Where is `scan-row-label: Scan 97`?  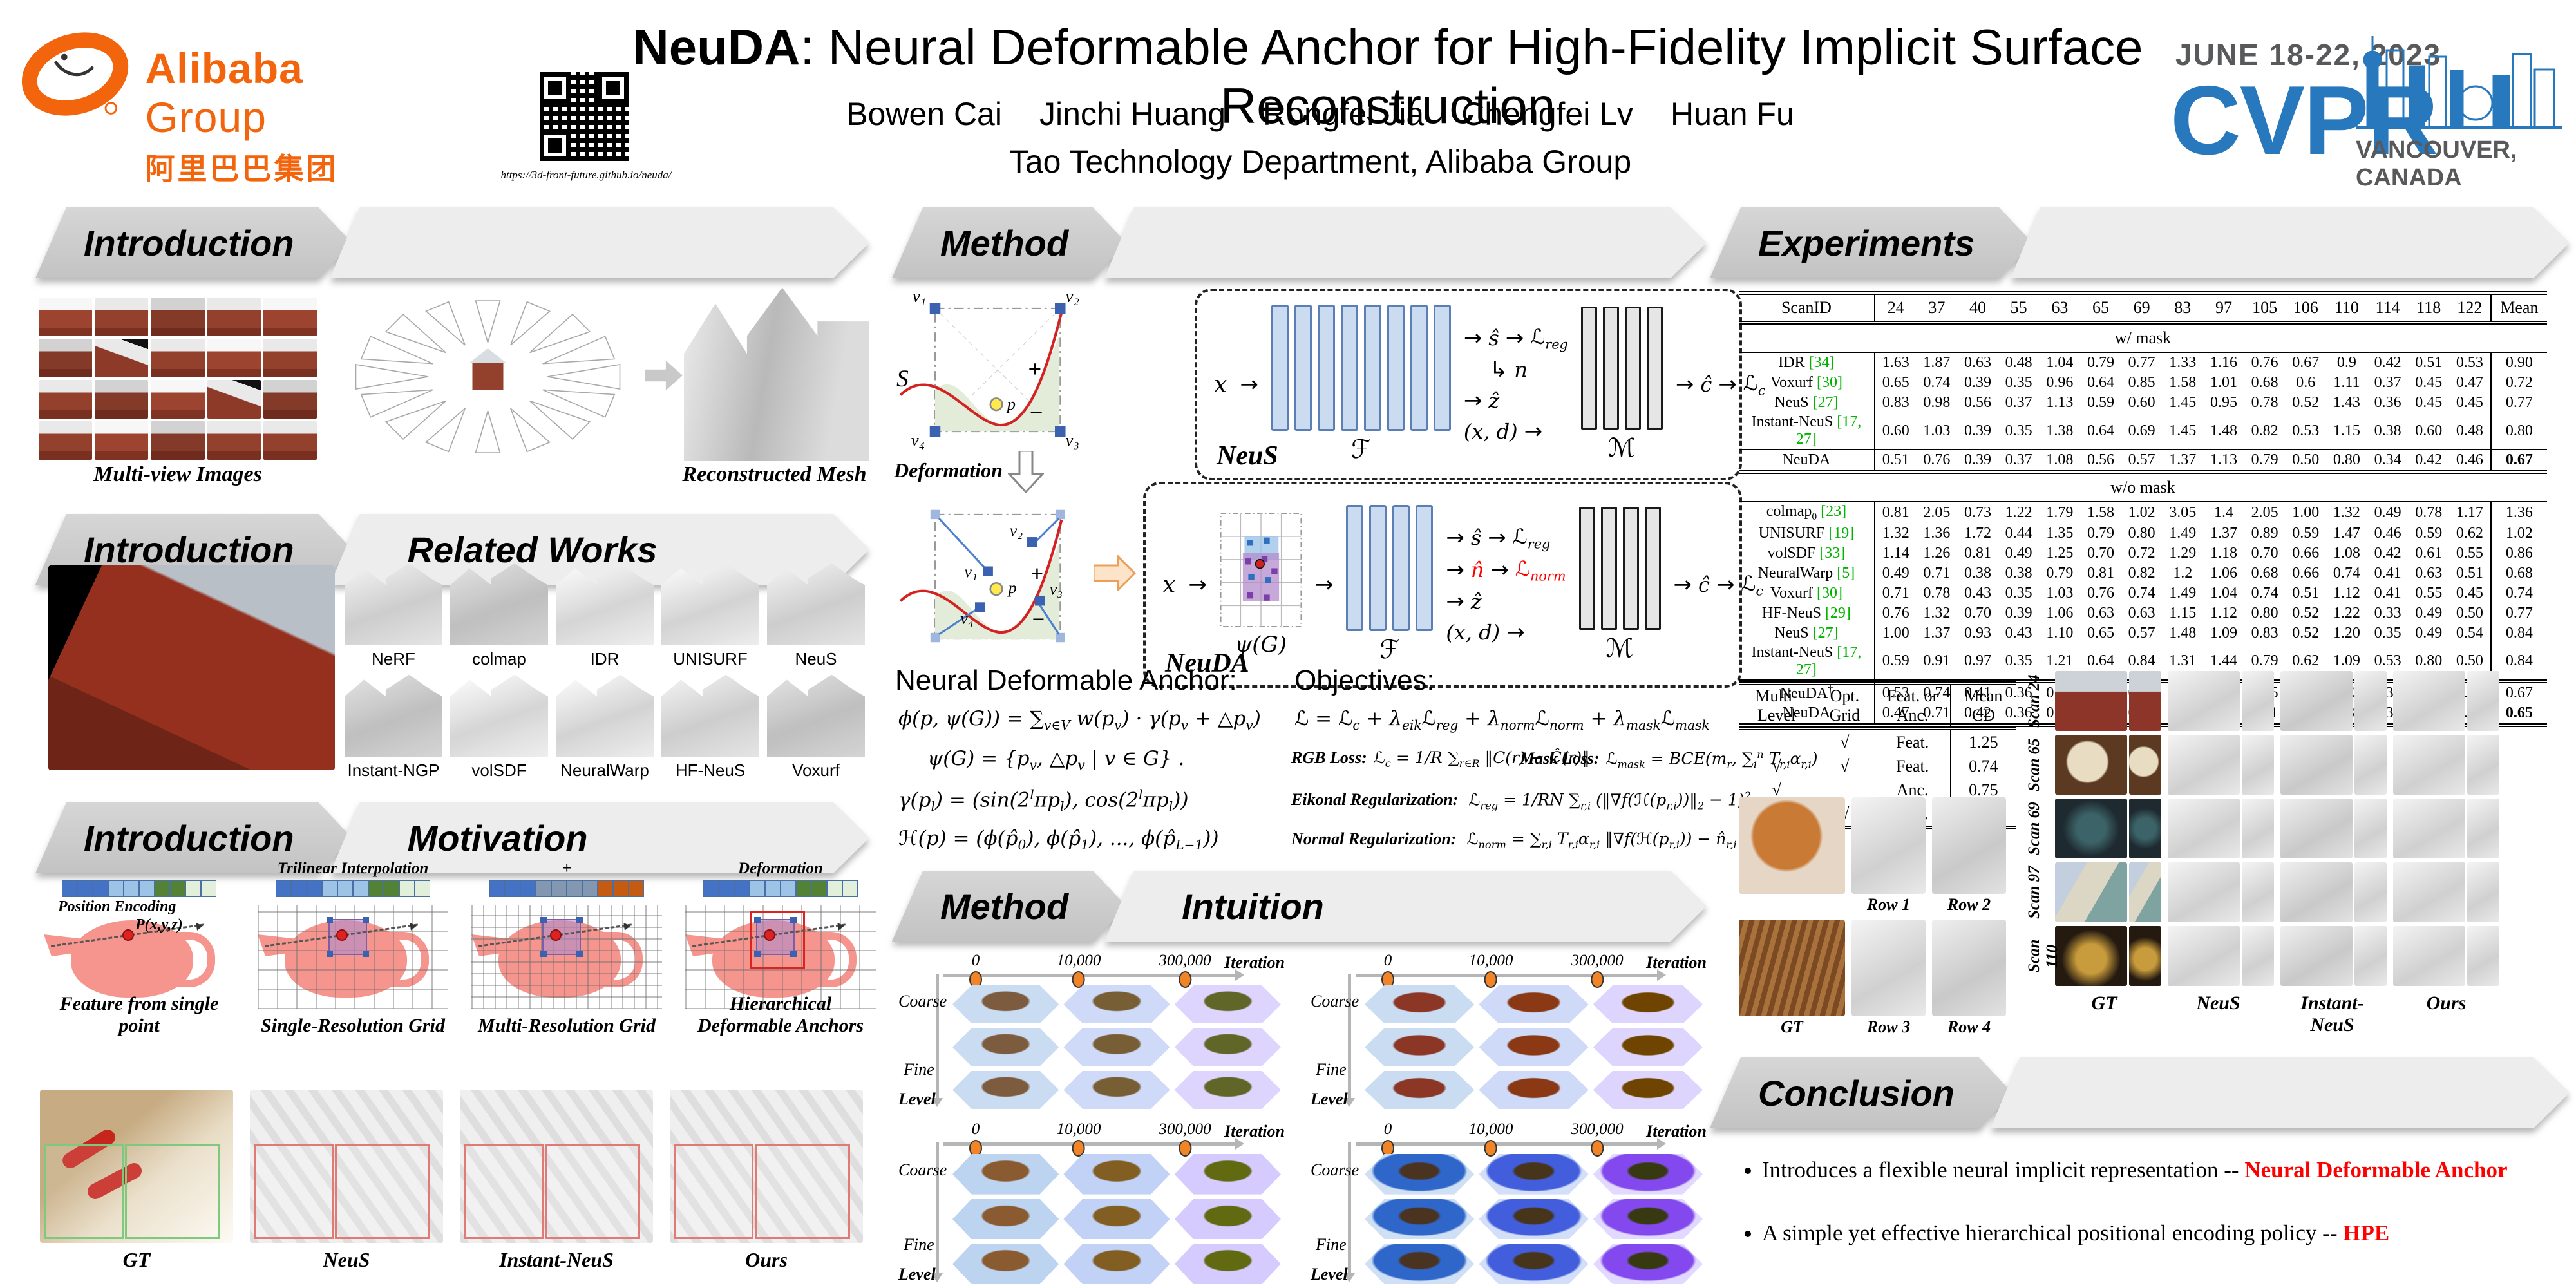
scan-row-label: Scan 97 is located at coordinates (2034, 892).